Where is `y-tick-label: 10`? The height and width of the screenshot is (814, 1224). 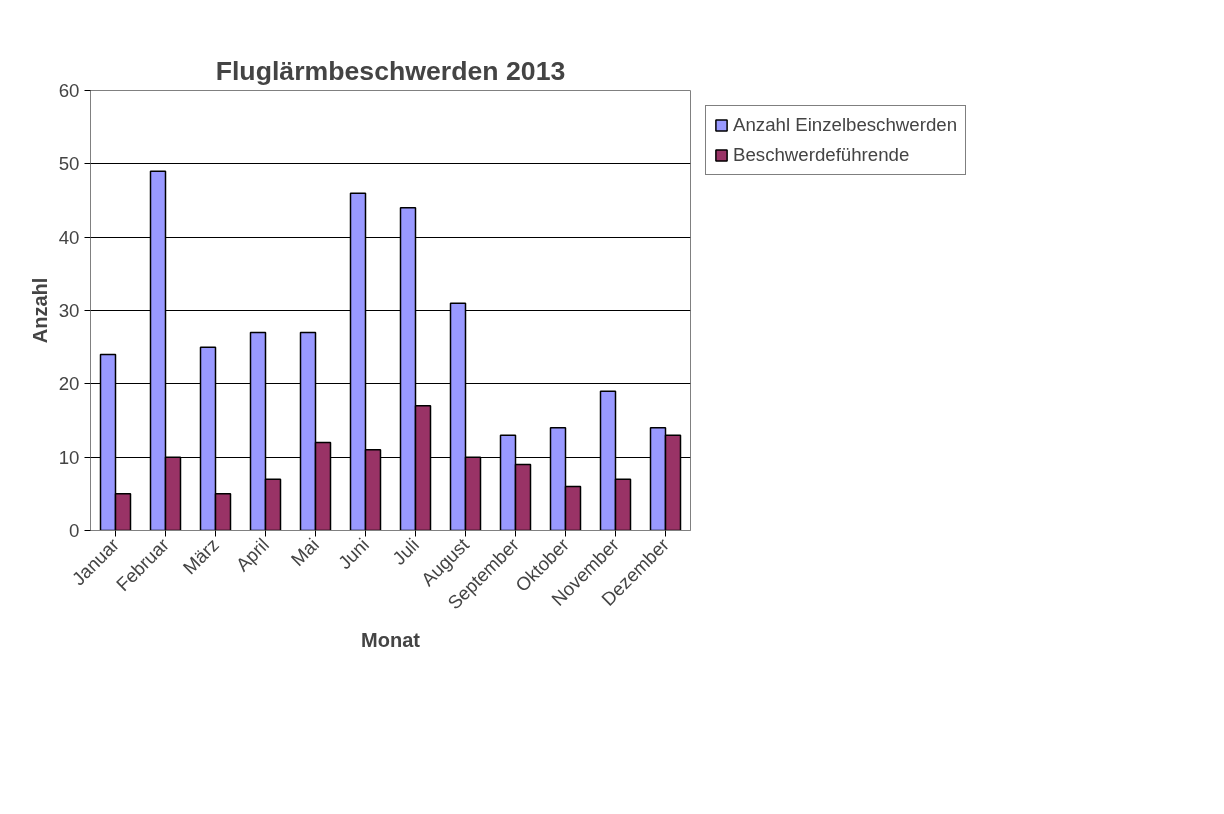
y-tick-label: 10 is located at coordinates (69, 457).